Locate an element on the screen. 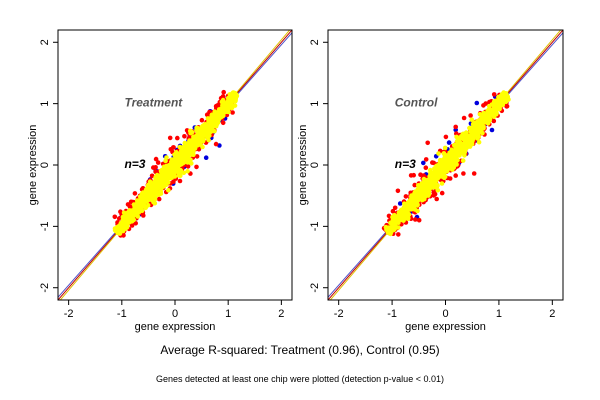 This screenshot has height=400, width=600. x-tick-label: 1 is located at coordinates (228, 314).